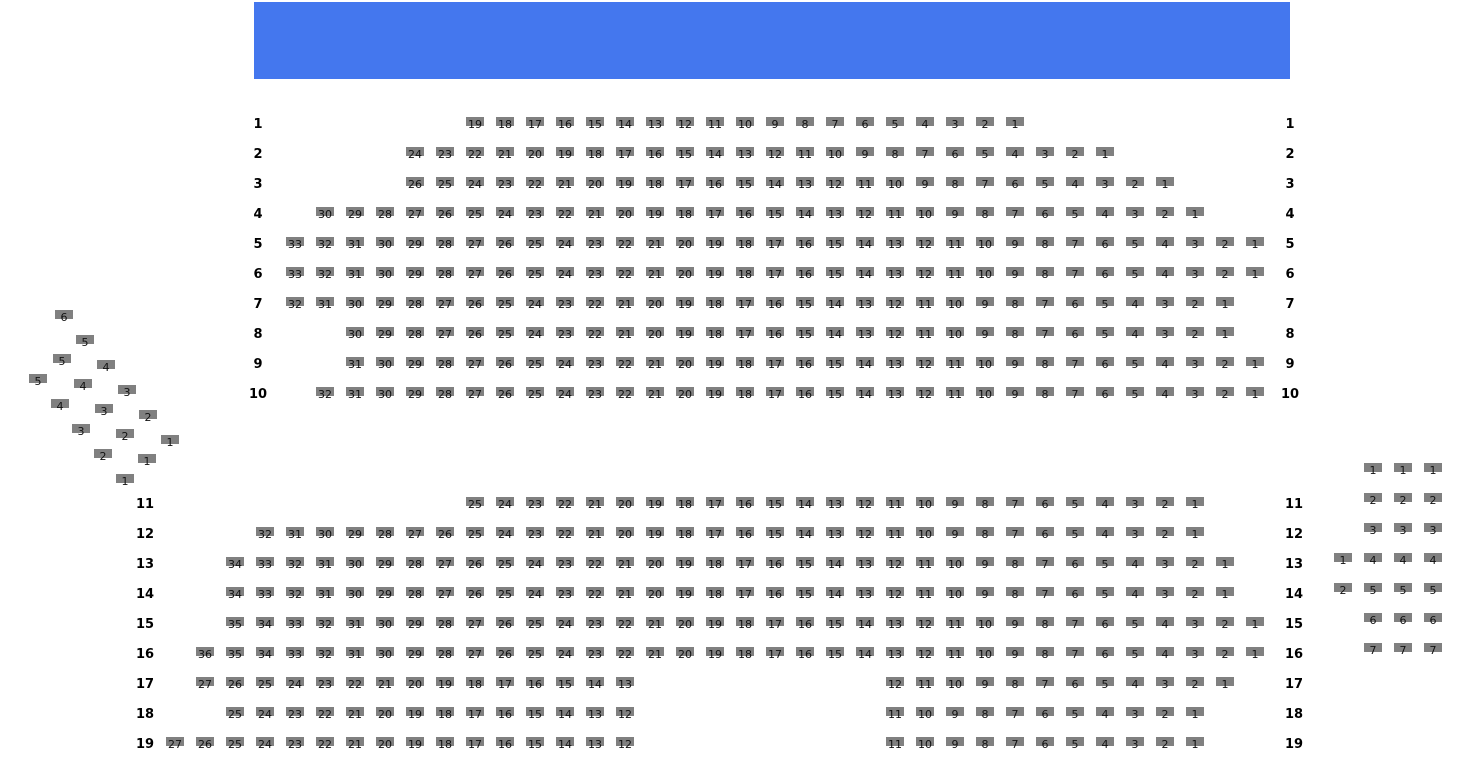 The height and width of the screenshot is (780, 1470). Describe the element at coordinates (1075, 713) in the screenshot. I see `seat-row-18-5: 5` at that location.